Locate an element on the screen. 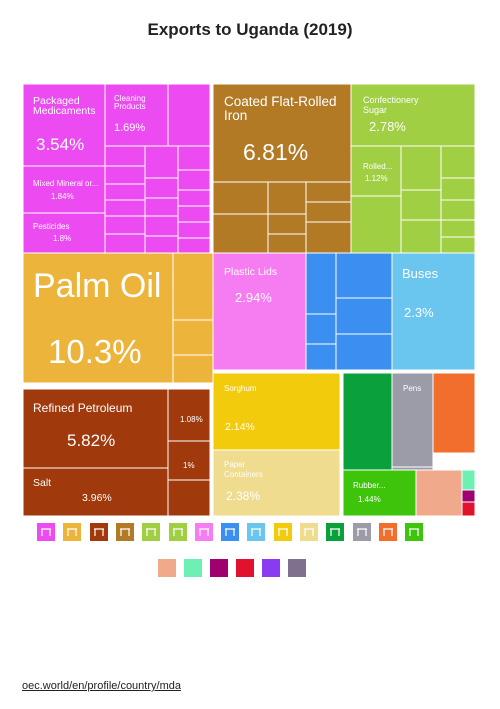 The image size is (500, 709). tile-value: 1% is located at coordinates (189, 465).